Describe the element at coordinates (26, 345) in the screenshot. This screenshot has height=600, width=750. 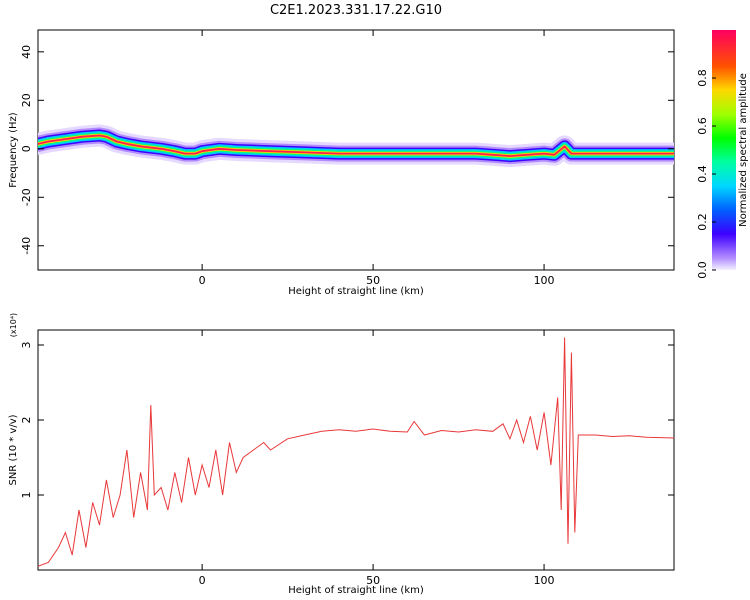
I see `snr-y-tick-label: 3` at that location.